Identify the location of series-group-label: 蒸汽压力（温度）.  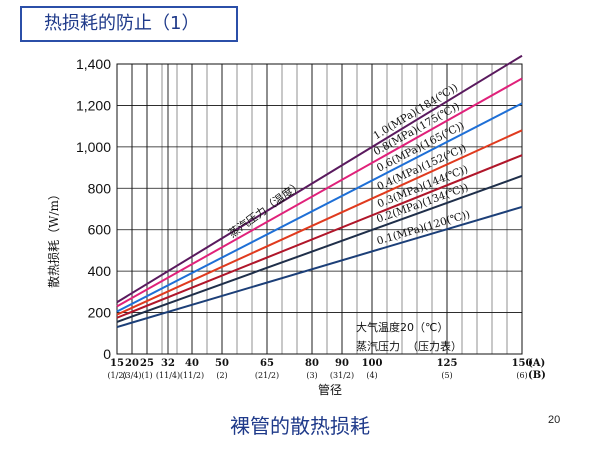
(265, 208).